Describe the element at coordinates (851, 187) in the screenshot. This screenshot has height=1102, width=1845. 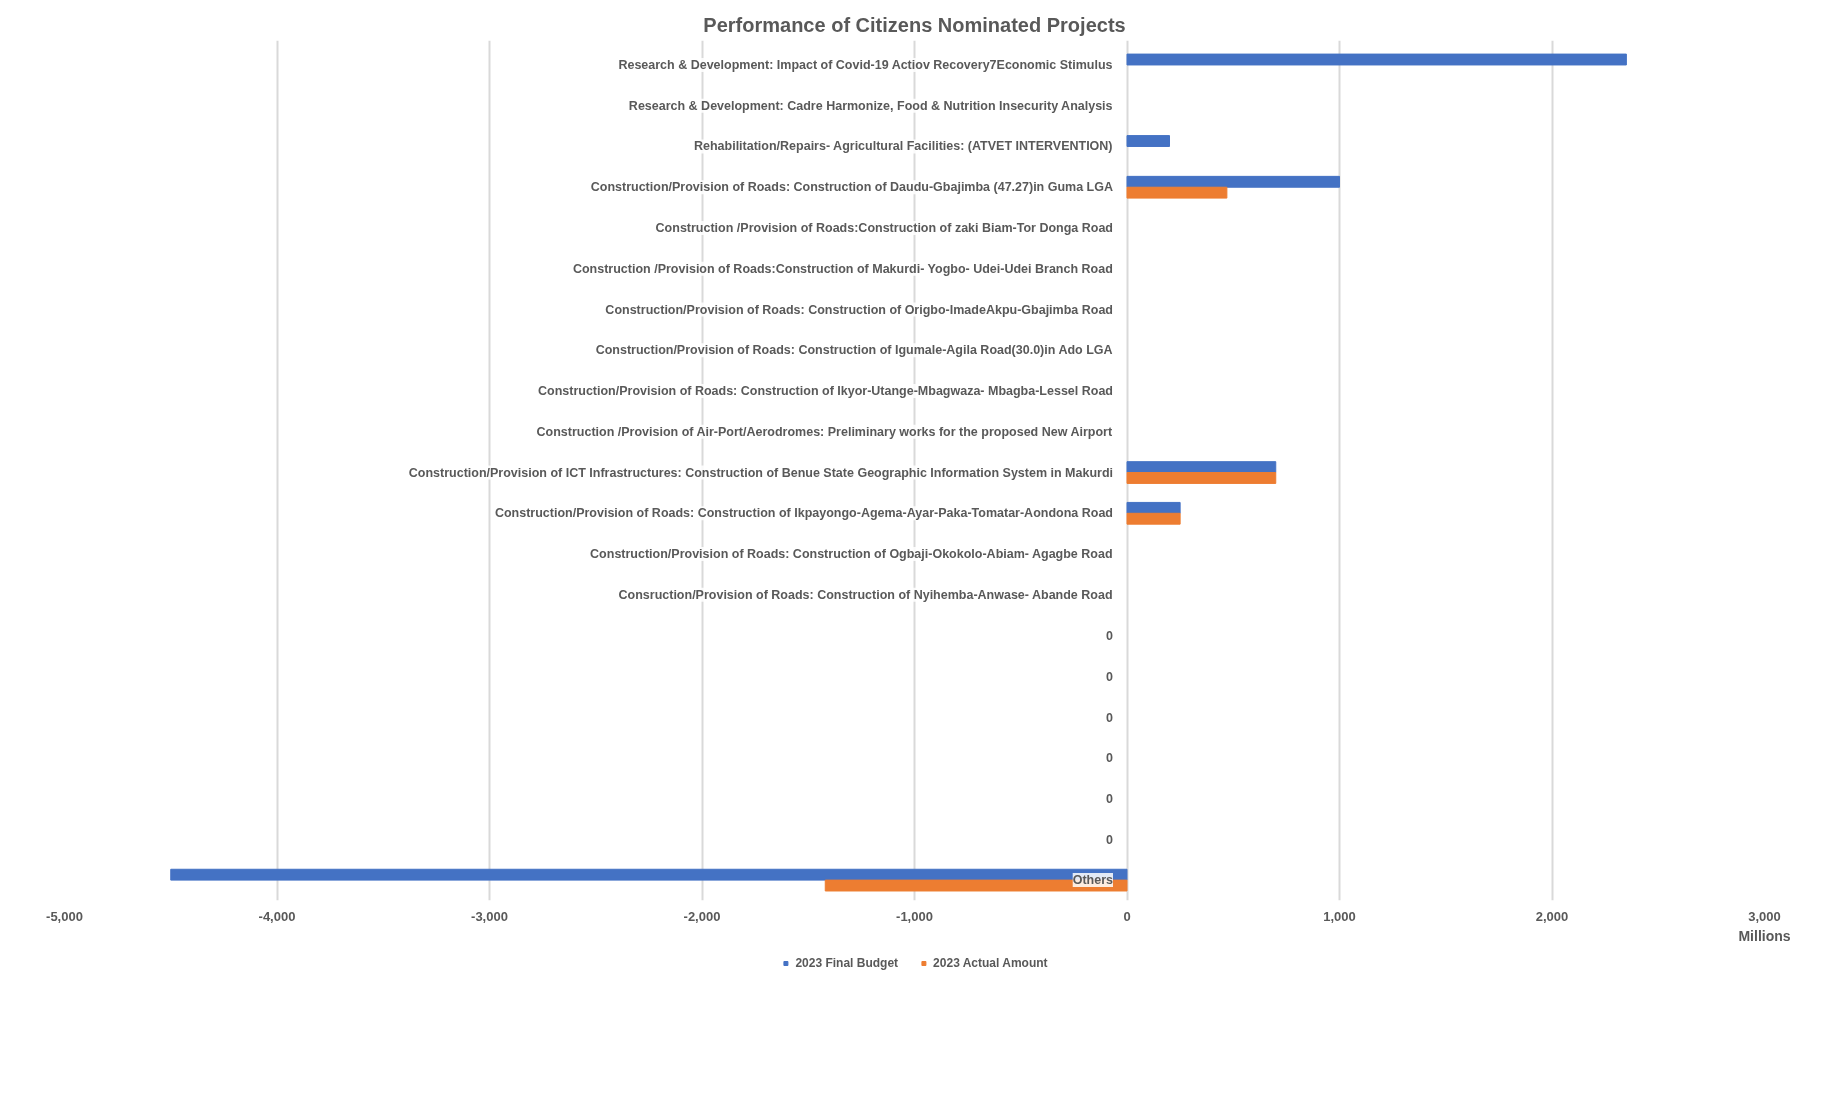
I see `y-tick-label: Construction/Provision of Roads: Construction of Daudu-Gbajimba (47.27)in Guma LGA` at that location.